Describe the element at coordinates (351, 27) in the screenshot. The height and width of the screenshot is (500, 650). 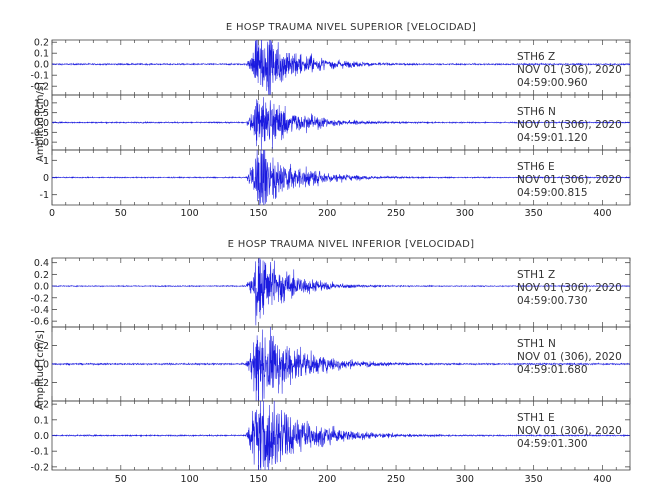
I see `chart-title: E HOSP TRAUMA NIVEL SUPERIOR [VELOCIDAD]` at that location.